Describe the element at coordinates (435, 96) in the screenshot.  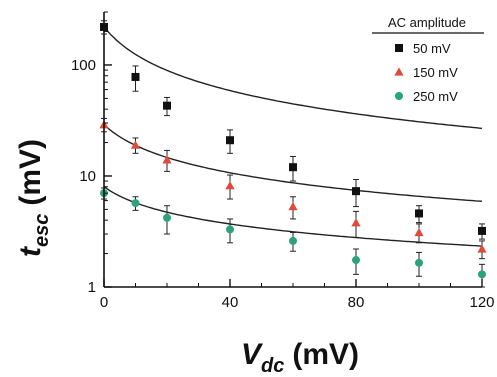
I see `legend-label: 250 mV` at that location.